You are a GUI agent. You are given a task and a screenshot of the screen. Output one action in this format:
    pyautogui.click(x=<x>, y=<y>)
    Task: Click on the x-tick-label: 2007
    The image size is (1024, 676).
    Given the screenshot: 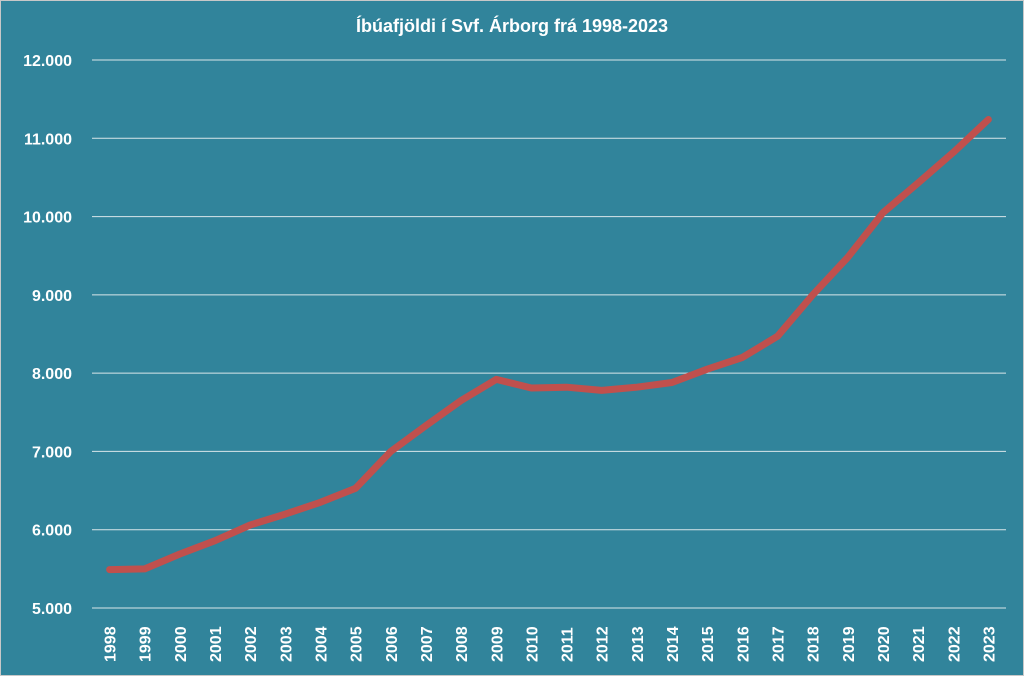 What is the action you would take?
    pyautogui.click(x=427, y=644)
    